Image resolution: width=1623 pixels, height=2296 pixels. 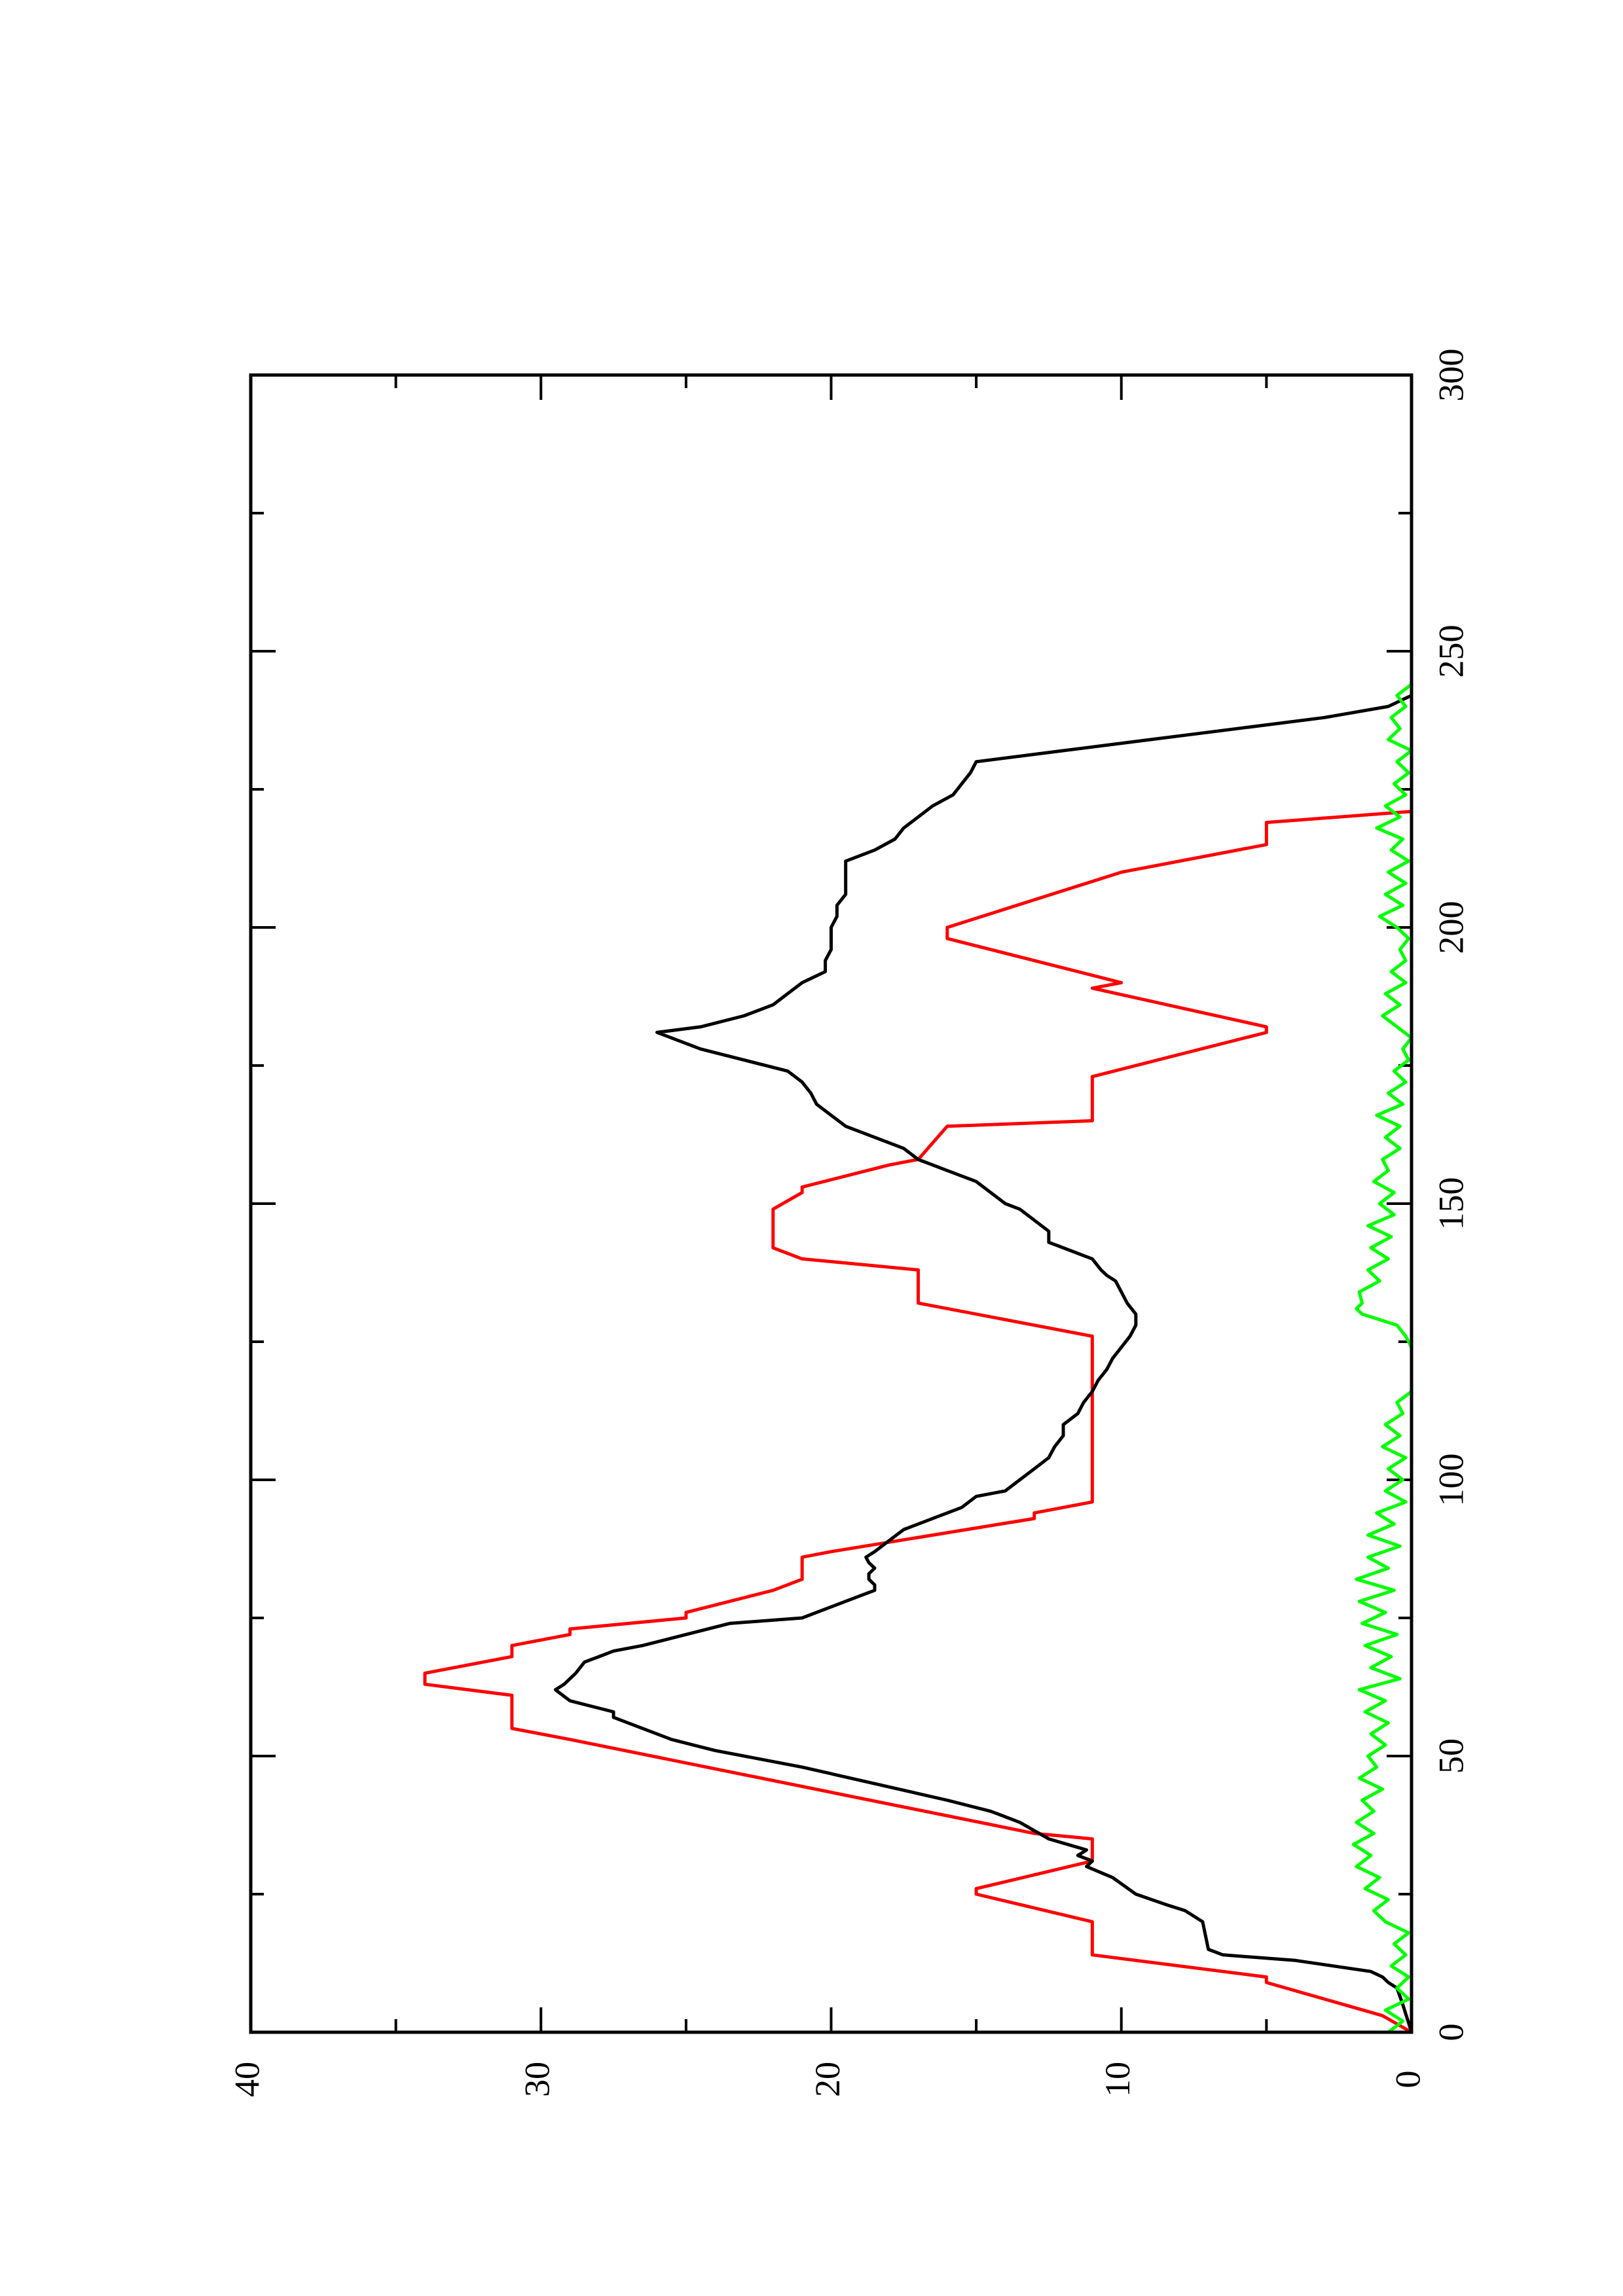 I want to click on y-tick-label: 40, so click(x=246, y=2079).